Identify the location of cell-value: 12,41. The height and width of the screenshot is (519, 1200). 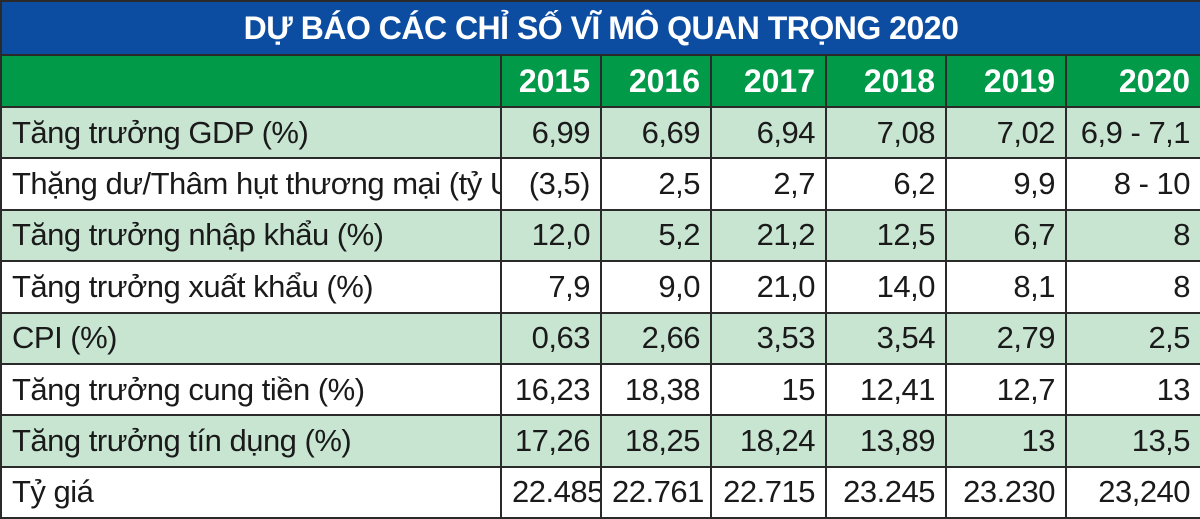
(886, 389).